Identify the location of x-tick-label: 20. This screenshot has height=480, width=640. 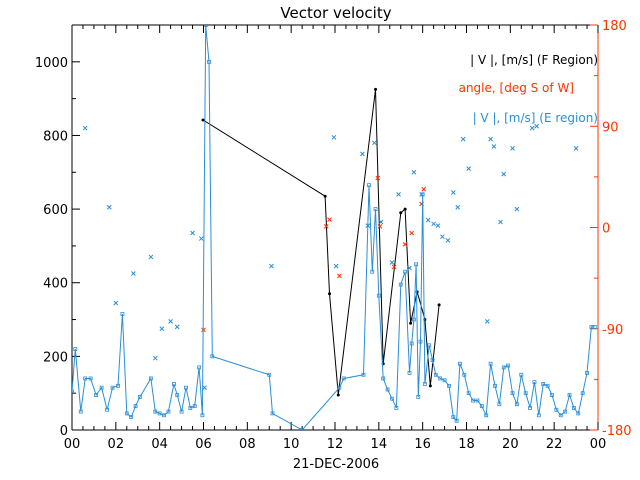
(510, 444).